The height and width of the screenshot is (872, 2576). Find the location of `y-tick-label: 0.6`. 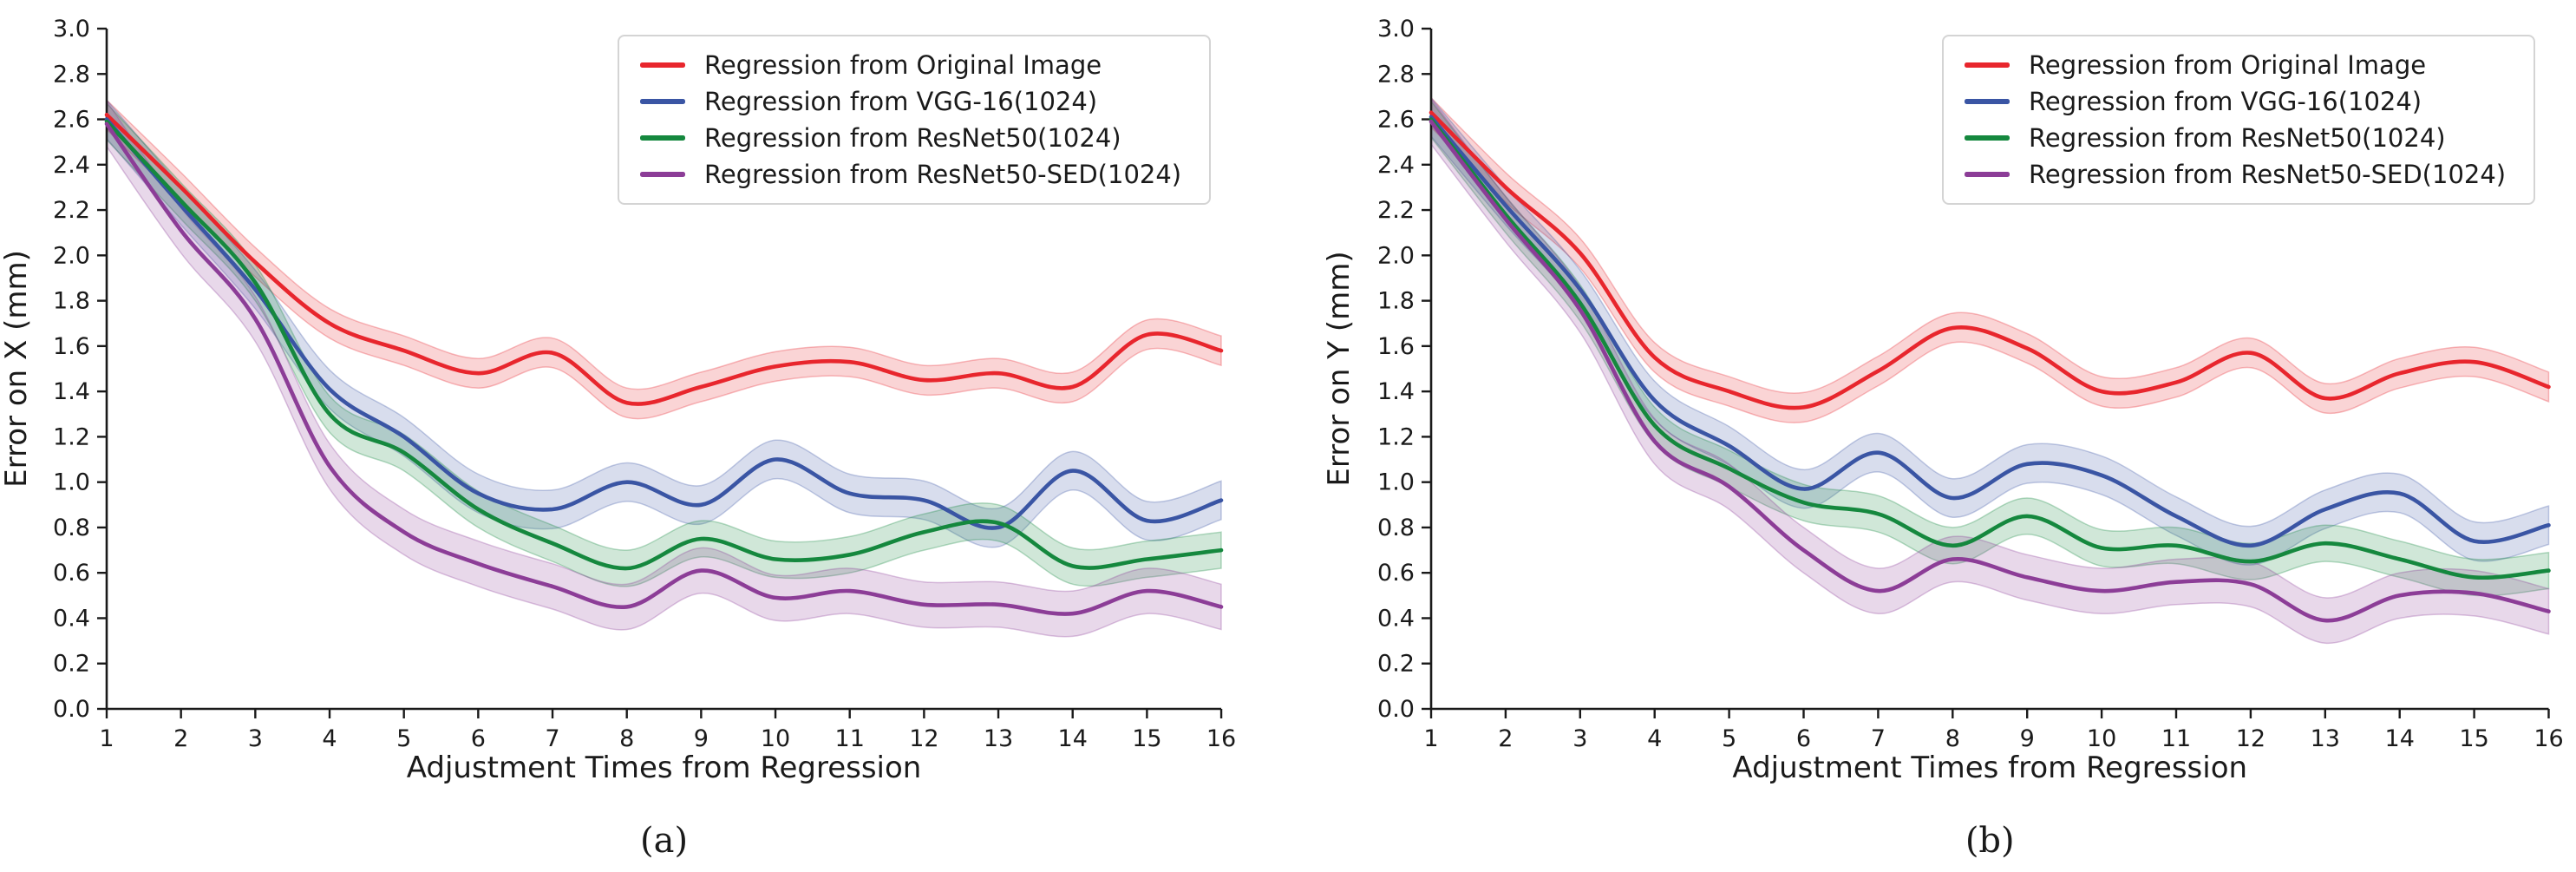

y-tick-label: 0.6 is located at coordinates (1396, 574).